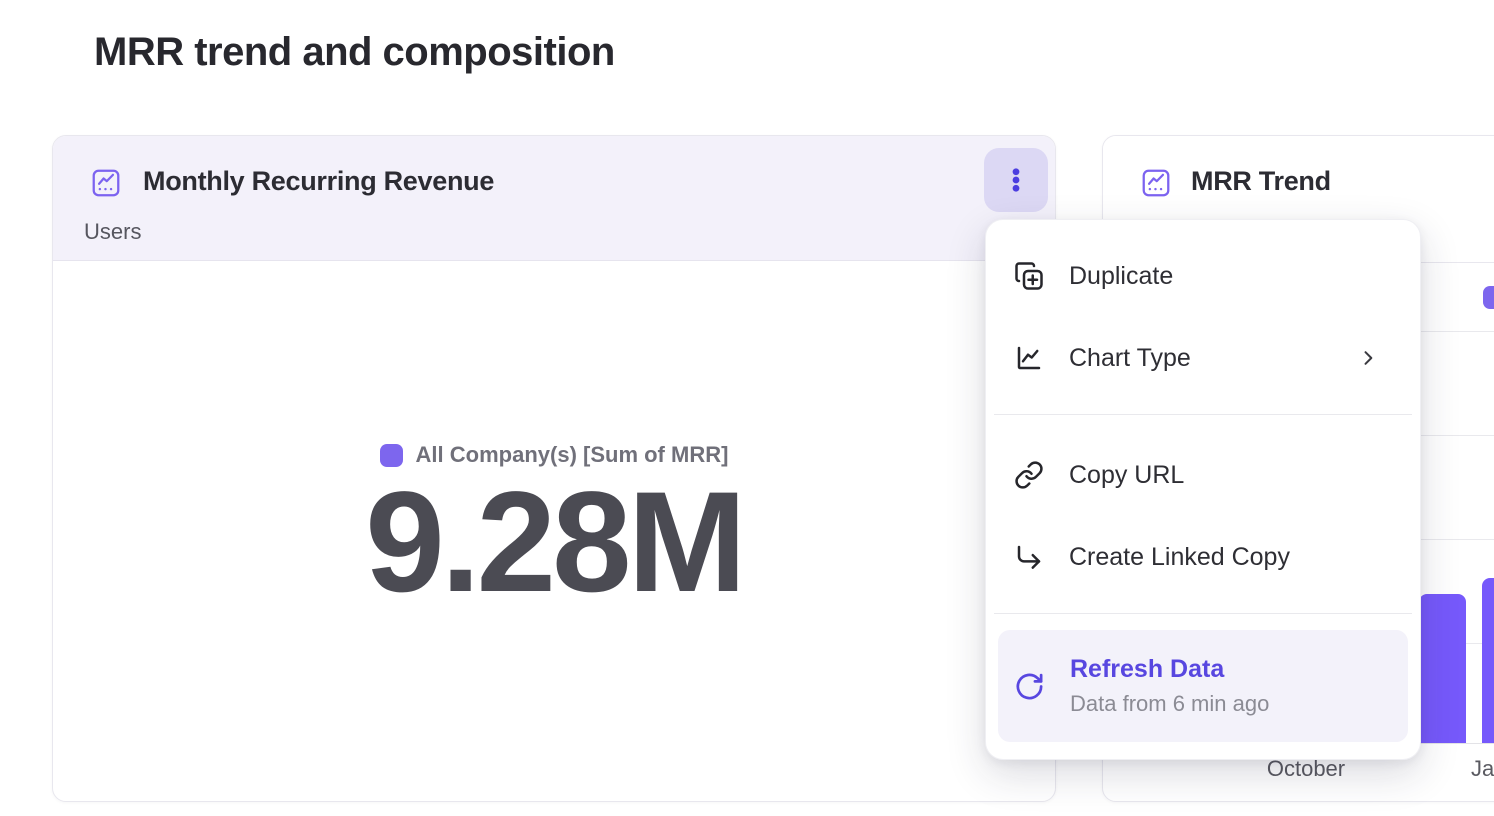 Image resolution: width=1494 pixels, height=816 pixels. I want to click on x-axis-tick-label: October, so click(1306, 768).